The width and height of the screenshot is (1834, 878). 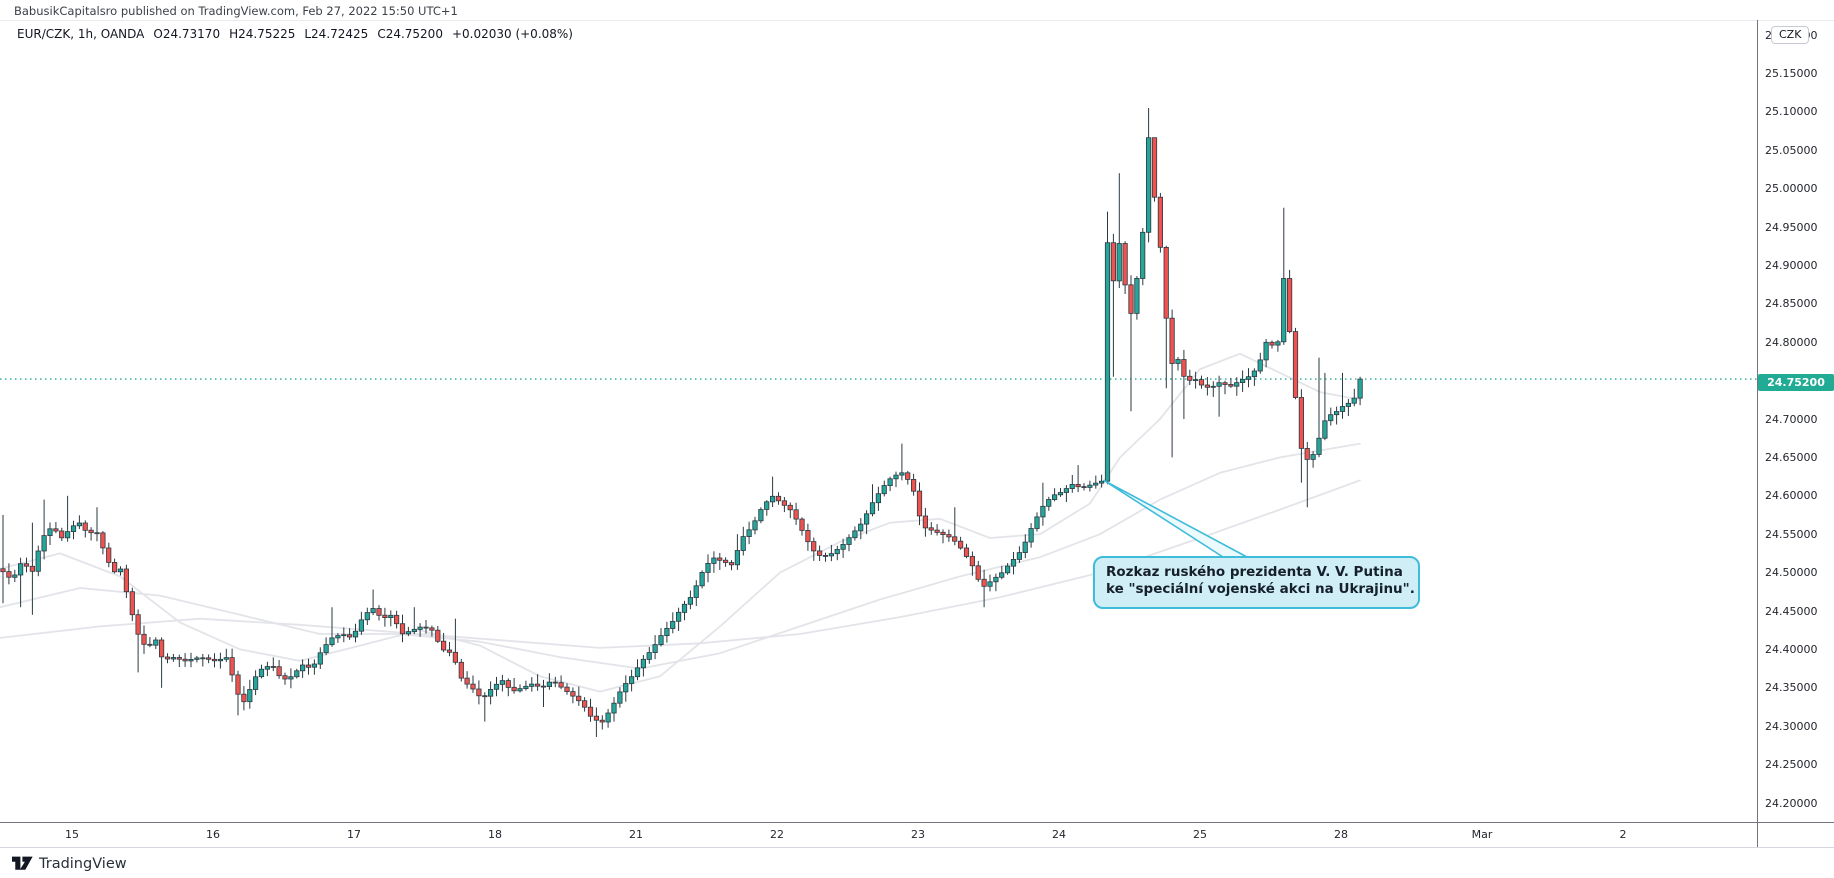 What do you see at coordinates (213, 834) in the screenshot?
I see `time-tick-label: 16` at bounding box center [213, 834].